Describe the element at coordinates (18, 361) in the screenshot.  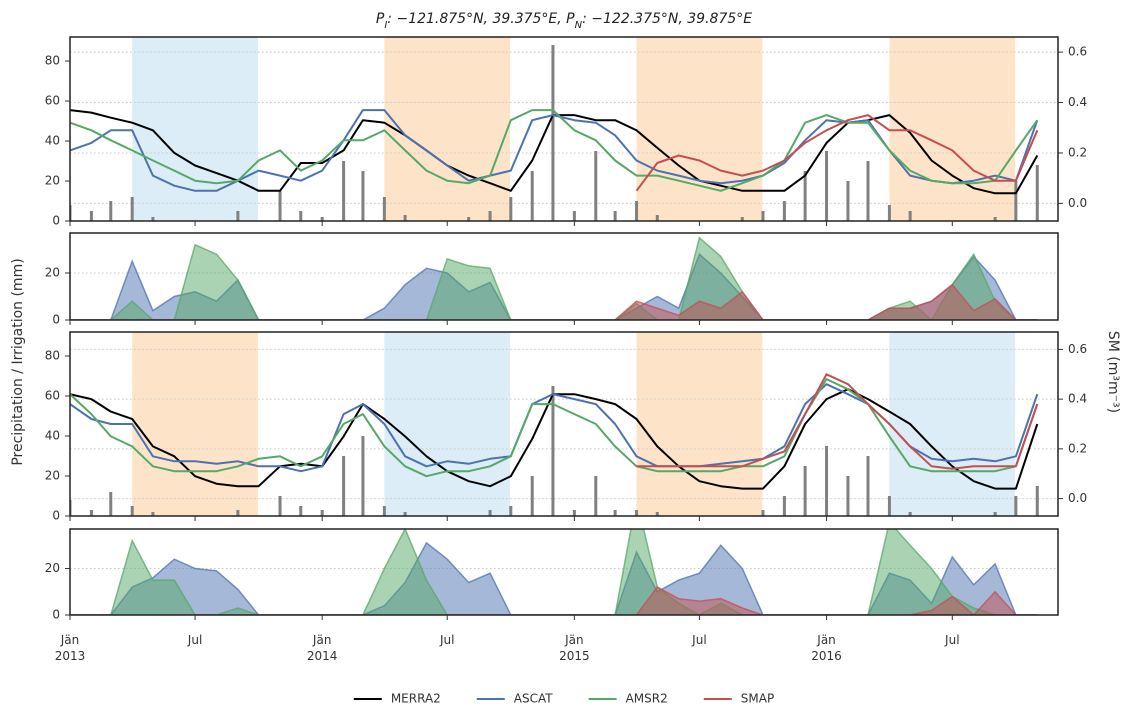
I see `y-axis-label: Precipitation / Irrigation (mm)` at that location.